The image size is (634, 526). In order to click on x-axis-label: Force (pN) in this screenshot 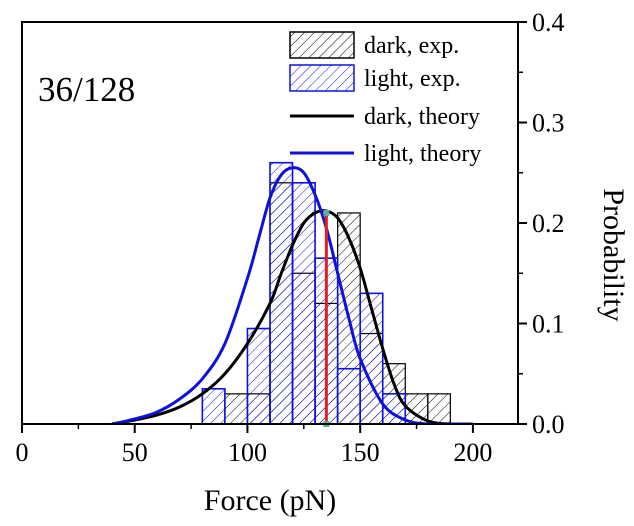, I will do `click(270, 500)`.